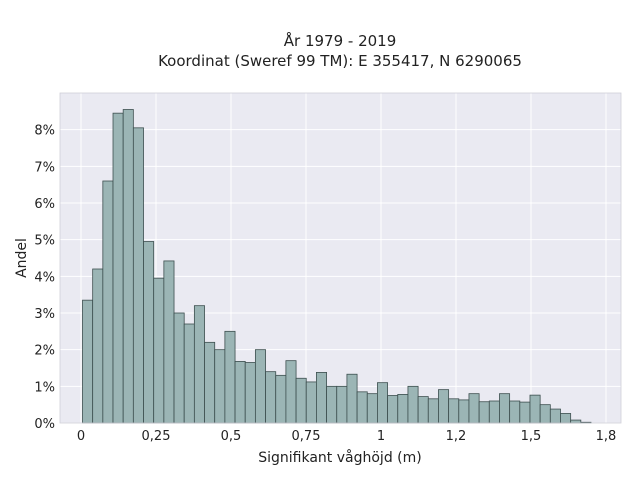  I want to click on x-tick-label: 1,5, so click(531, 436).